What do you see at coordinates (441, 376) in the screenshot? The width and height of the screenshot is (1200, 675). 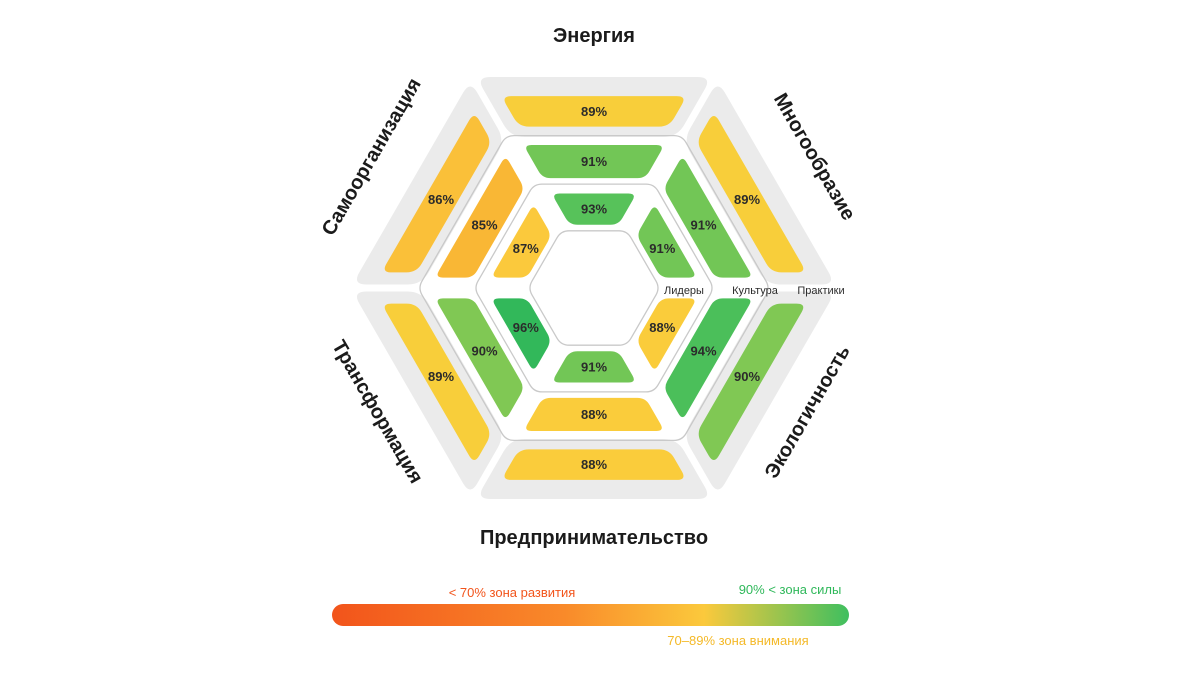 I see `value-label-practices-transformation: 89%` at bounding box center [441, 376].